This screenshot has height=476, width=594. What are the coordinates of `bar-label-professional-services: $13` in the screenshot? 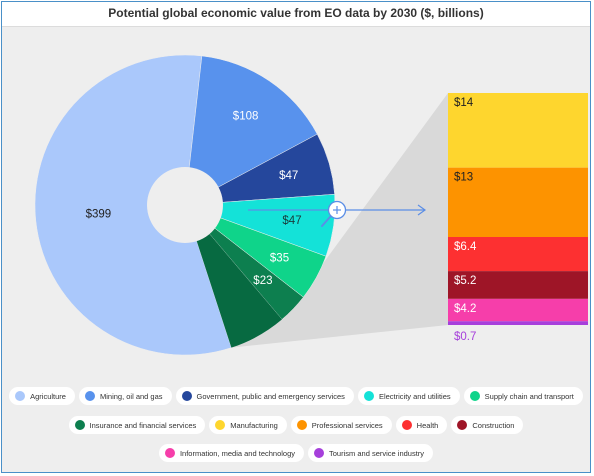 It's located at (463, 178).